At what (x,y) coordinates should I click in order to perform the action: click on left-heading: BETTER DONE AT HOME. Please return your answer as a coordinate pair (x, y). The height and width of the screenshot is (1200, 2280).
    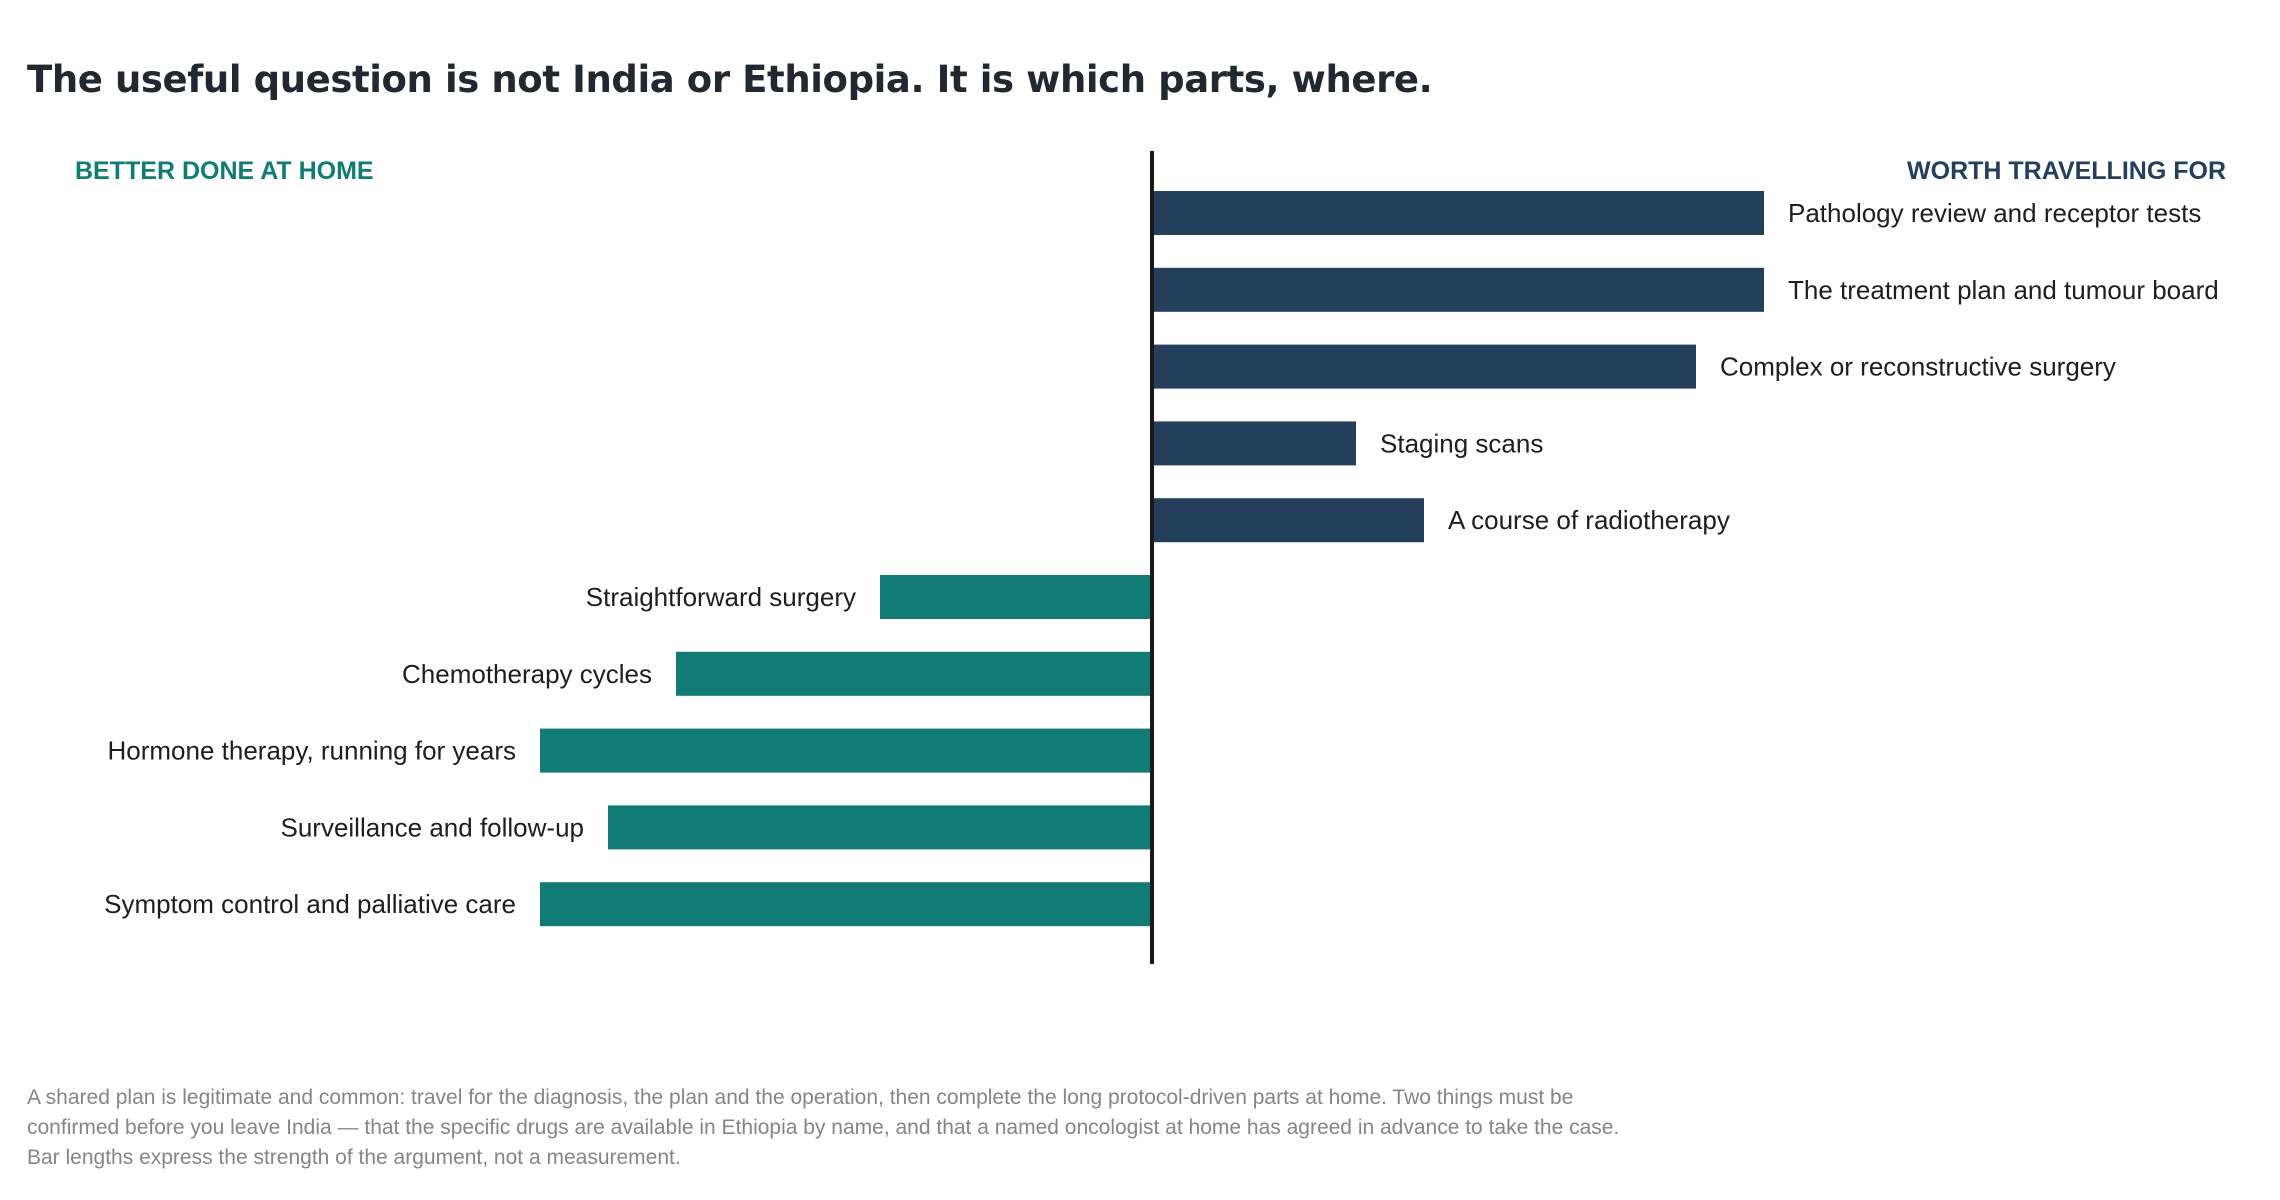
    Looking at the image, I should click on (224, 171).